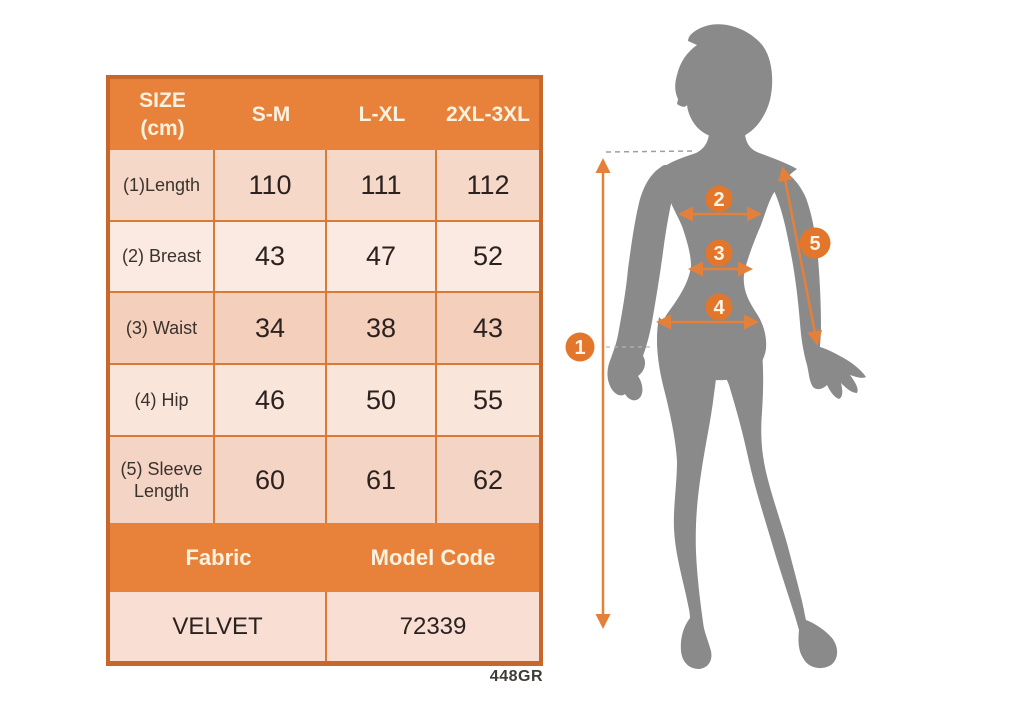 The height and width of the screenshot is (703, 1024). Describe the element at coordinates (382, 480) in the screenshot. I see `sleeve-value-l-xl: 61` at that location.